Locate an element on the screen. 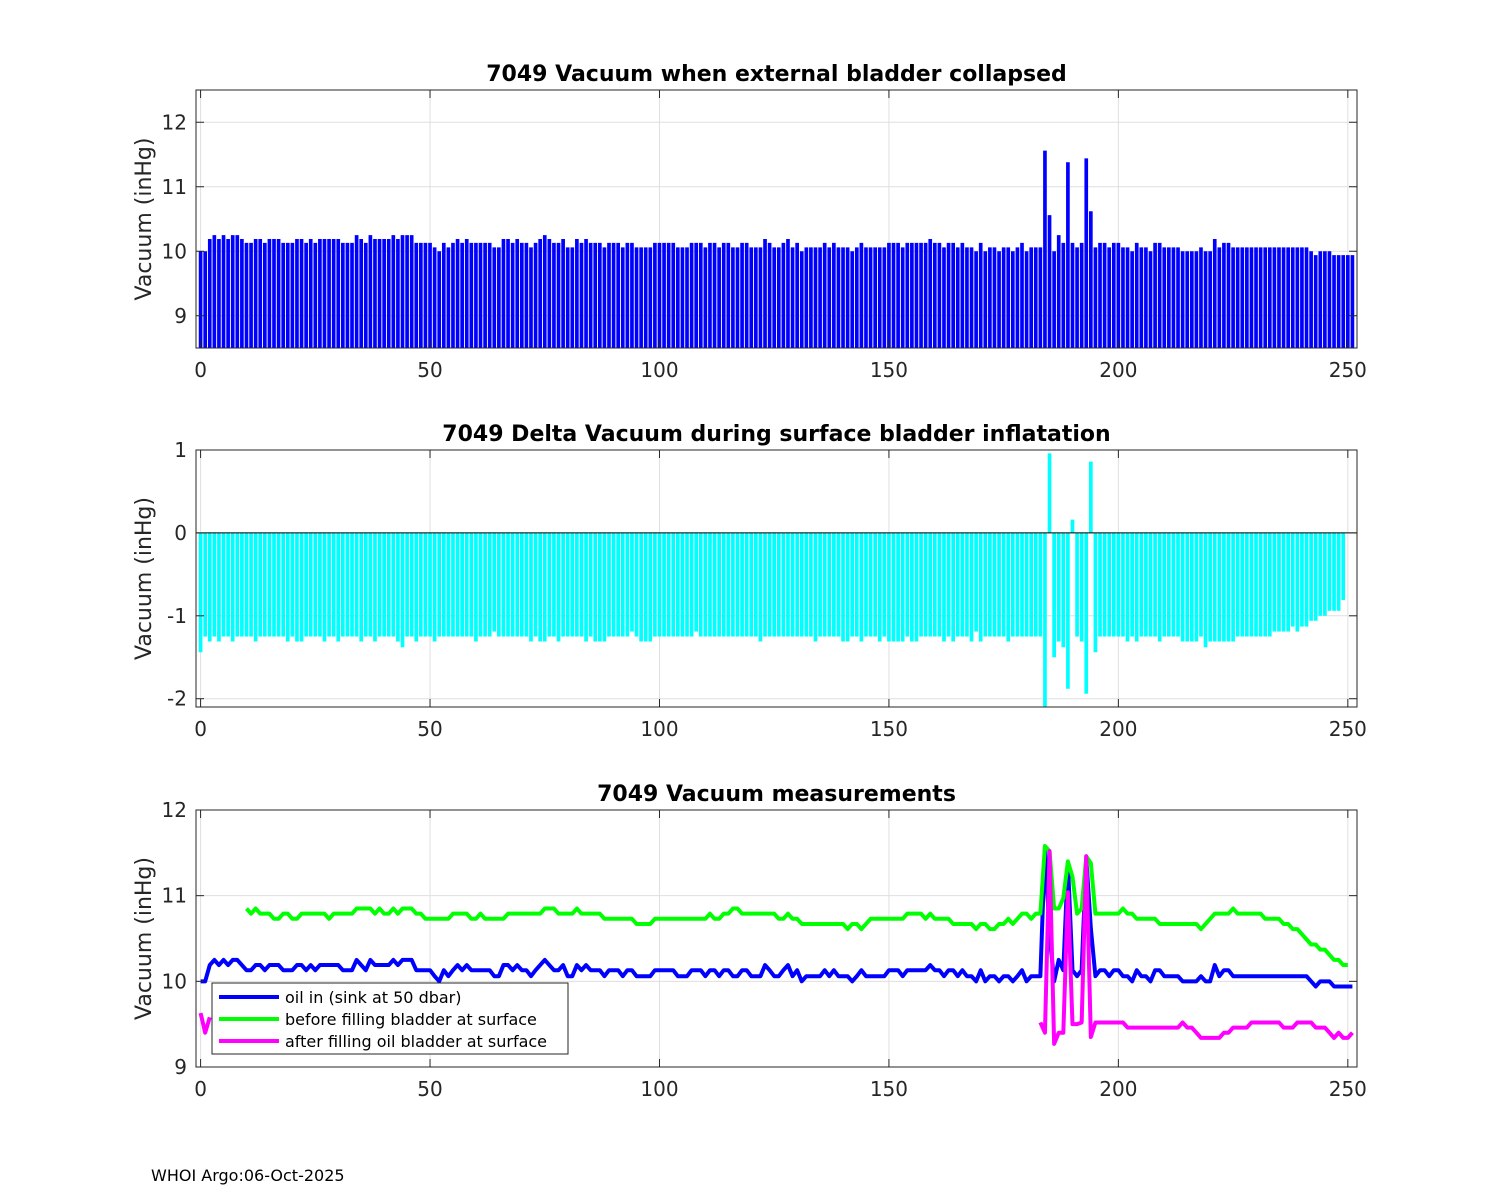 The width and height of the screenshot is (1500, 1200). y-tick-label: 10 is located at coordinates (174, 251).